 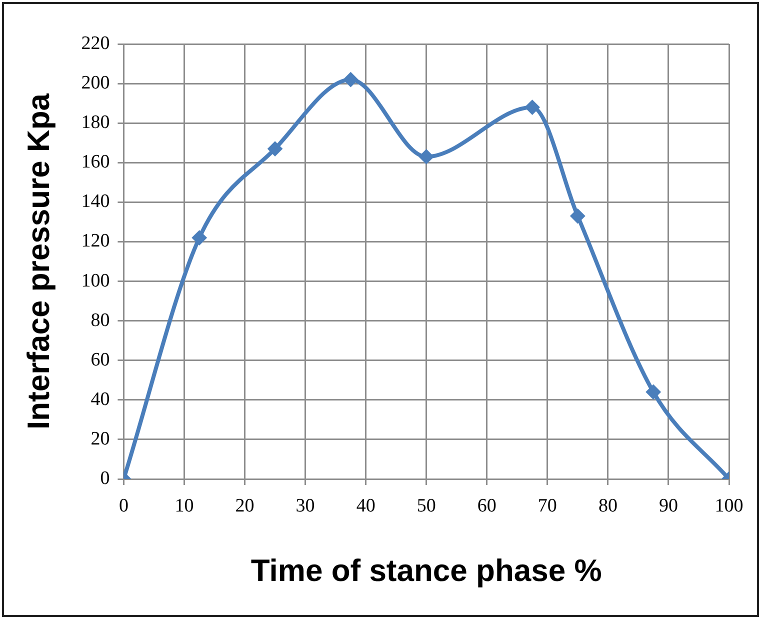 What do you see at coordinates (95, 281) in the screenshot?
I see `y-tick-label: 100` at bounding box center [95, 281].